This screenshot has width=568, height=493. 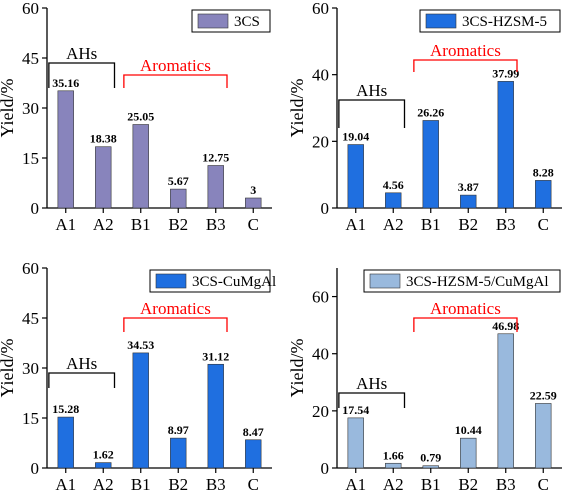 What do you see at coordinates (65, 409) in the screenshot?
I see `value-label: 15.28` at bounding box center [65, 409].